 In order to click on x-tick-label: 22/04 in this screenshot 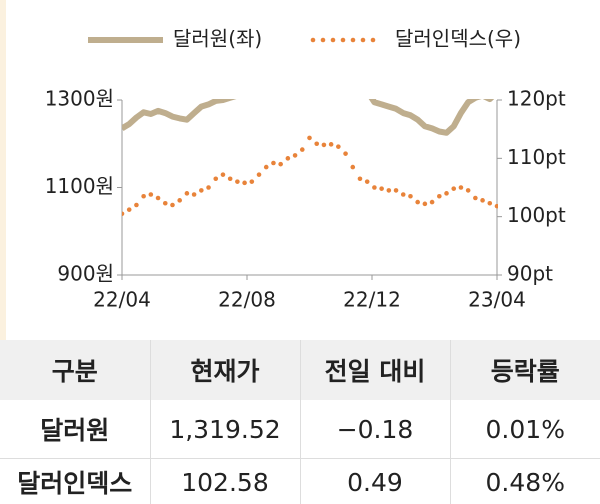, I will do `click(122, 300)`.